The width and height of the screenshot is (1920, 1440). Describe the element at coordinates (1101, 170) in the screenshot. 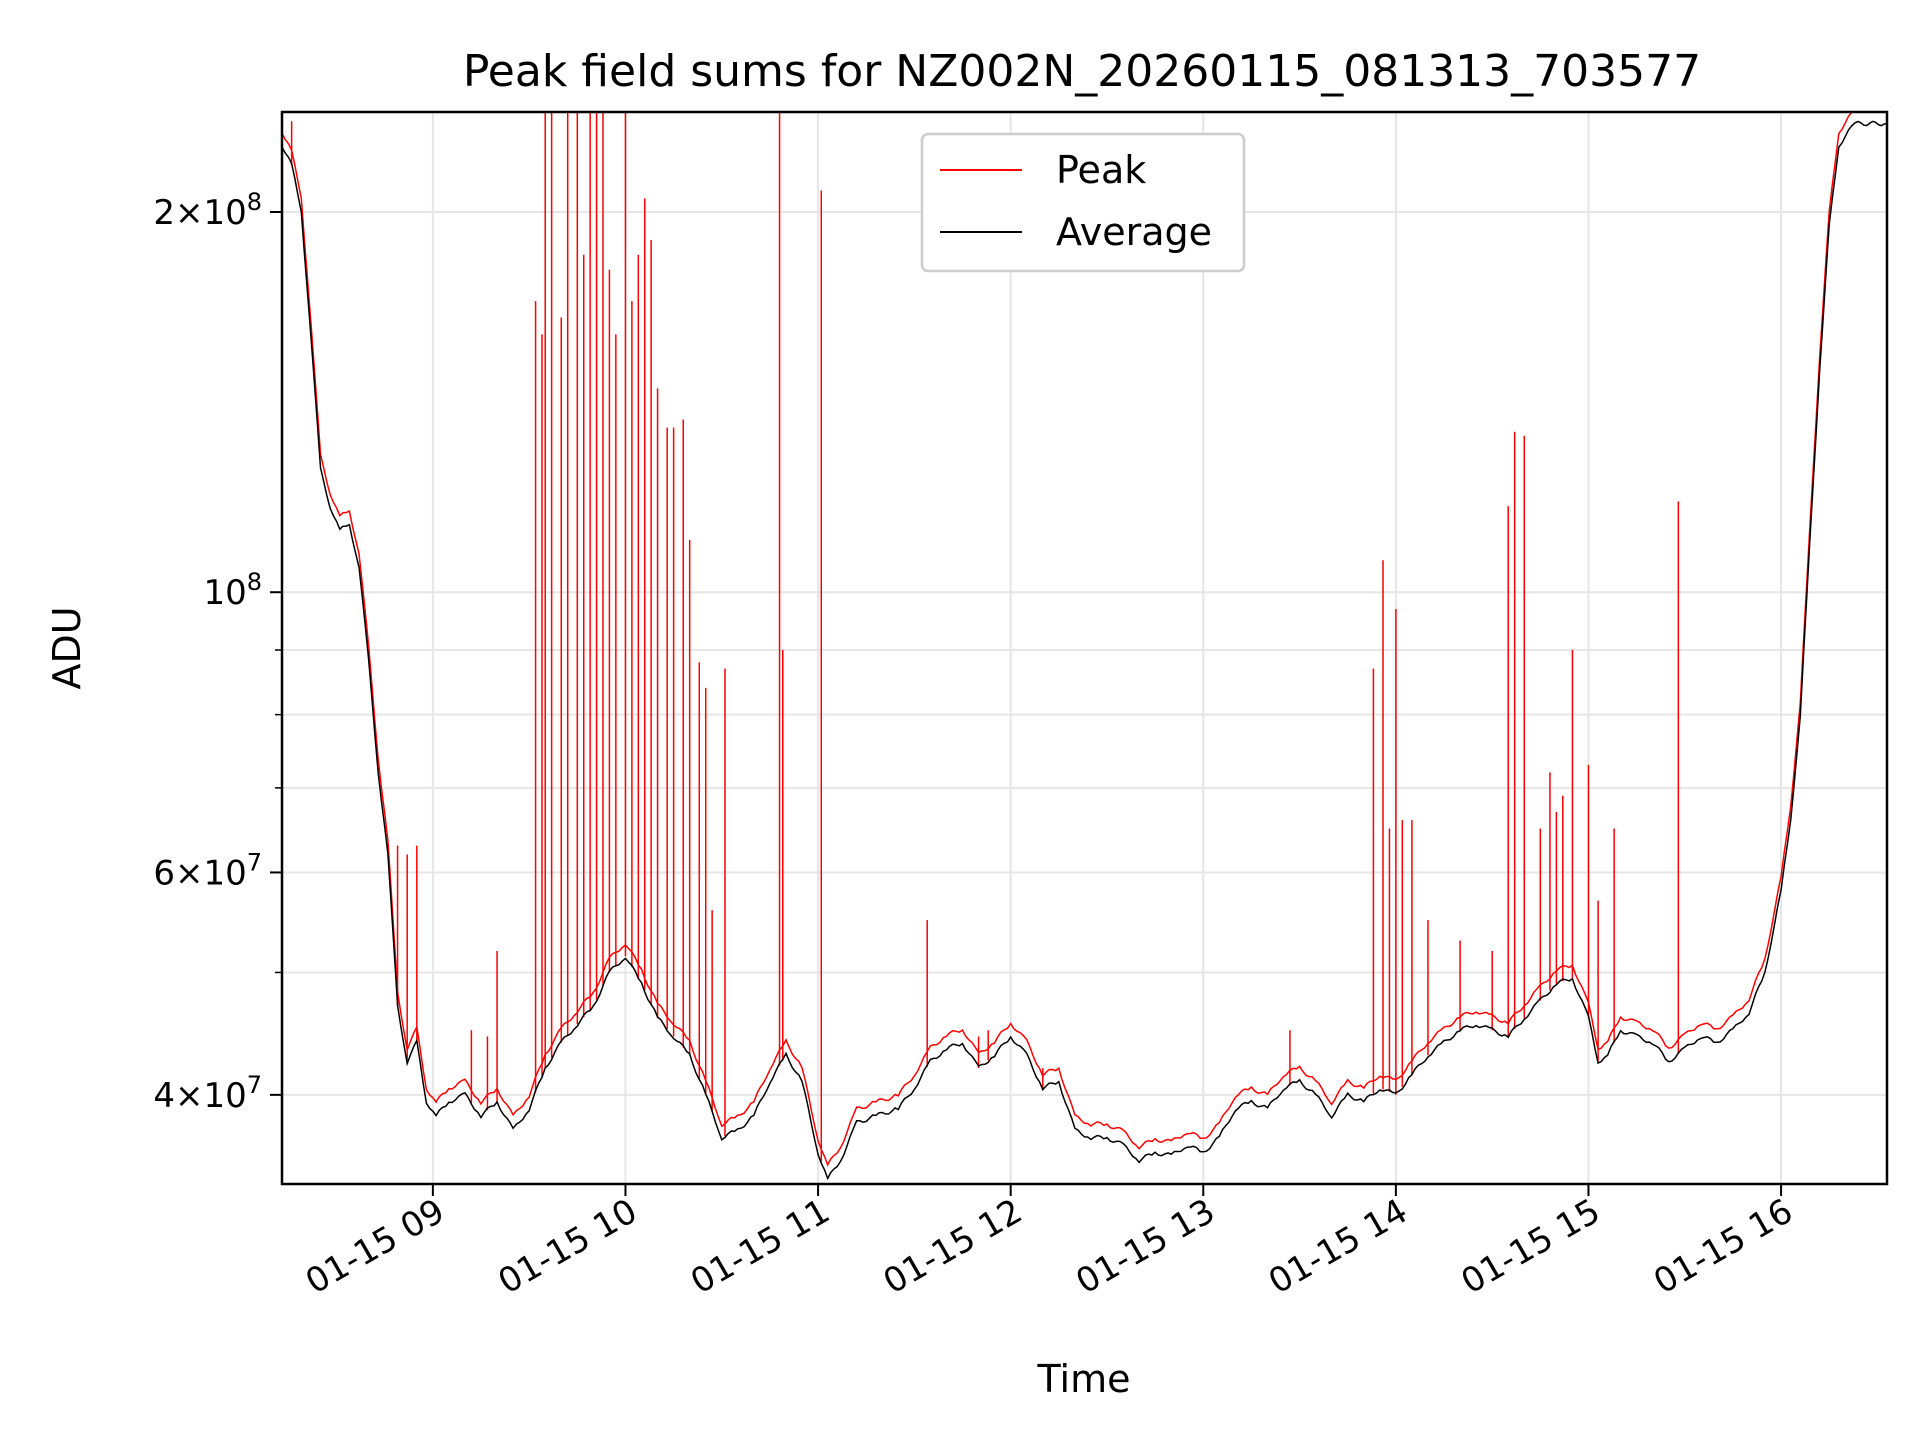

I see `legend-peak-label: Peak` at that location.